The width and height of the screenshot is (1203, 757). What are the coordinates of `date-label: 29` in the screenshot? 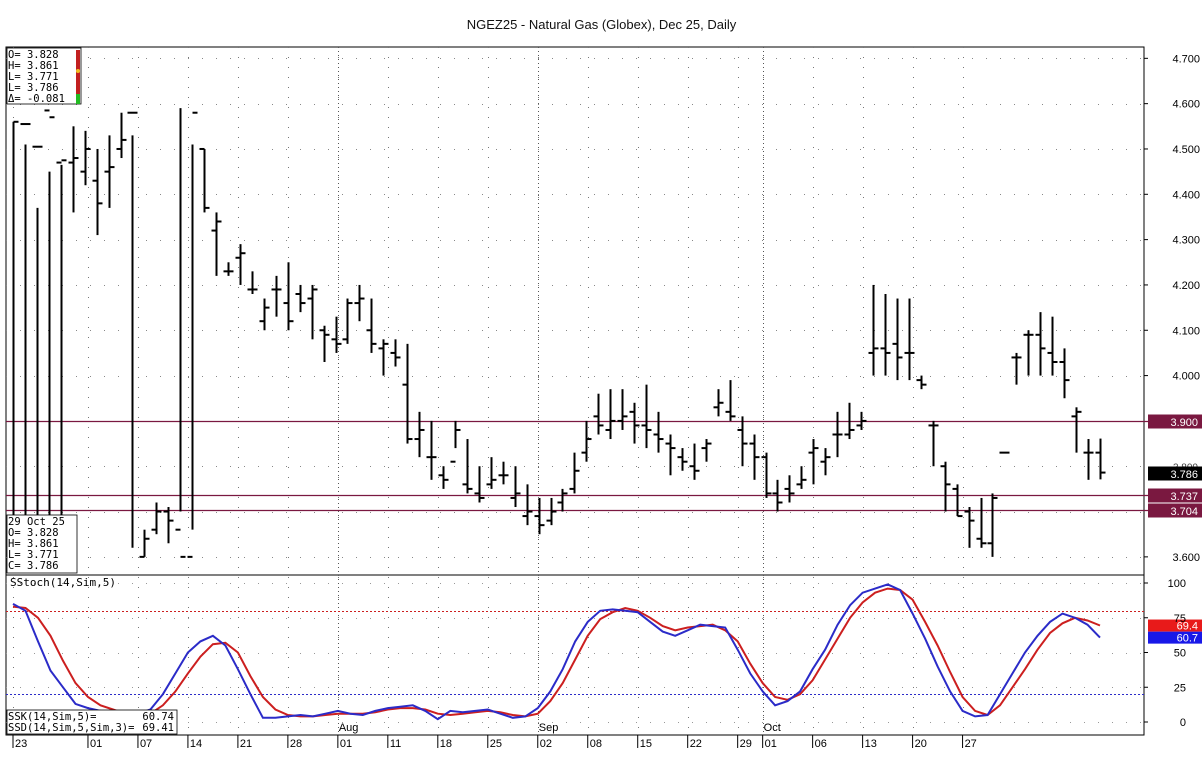 It's located at (746, 744).